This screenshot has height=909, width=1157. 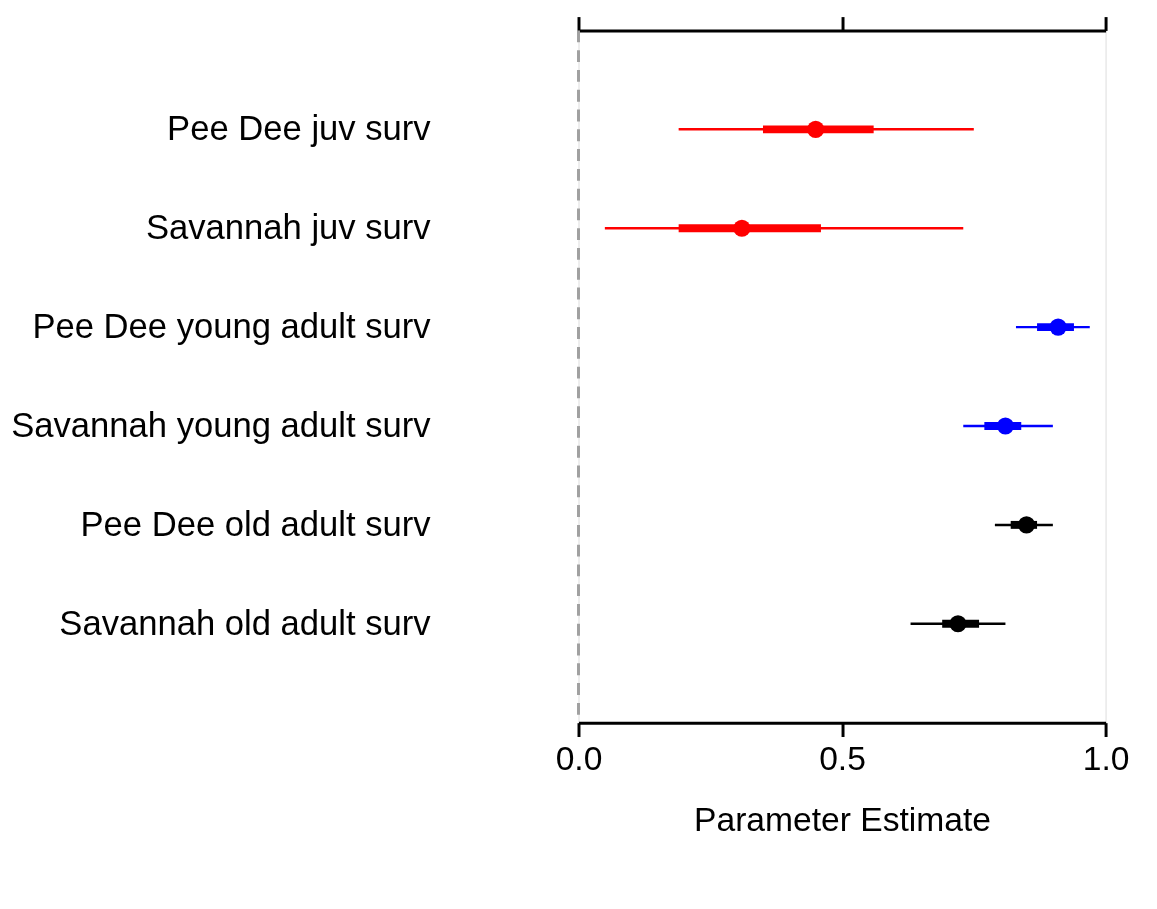 What do you see at coordinates (245, 622) in the screenshot?
I see `y-tick-label: Savannah old adult surv` at bounding box center [245, 622].